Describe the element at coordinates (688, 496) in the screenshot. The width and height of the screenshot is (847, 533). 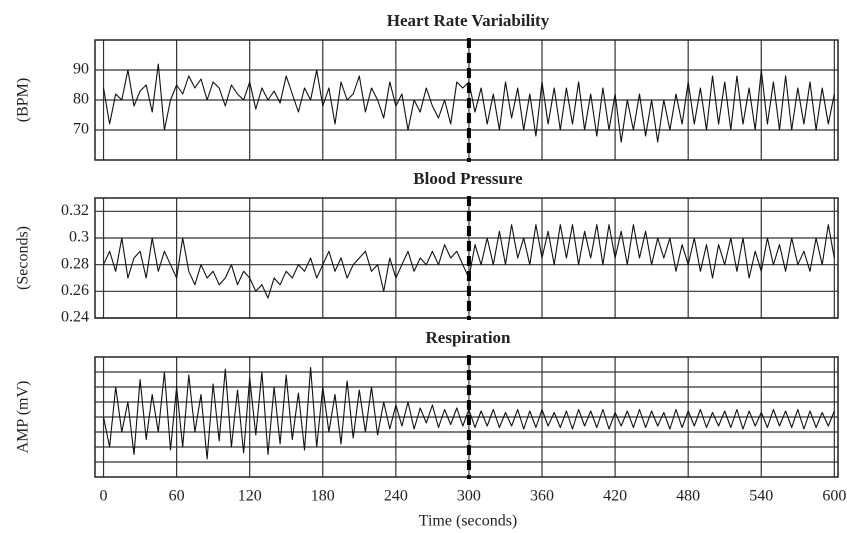
I see `x-tick-label: 480` at that location.